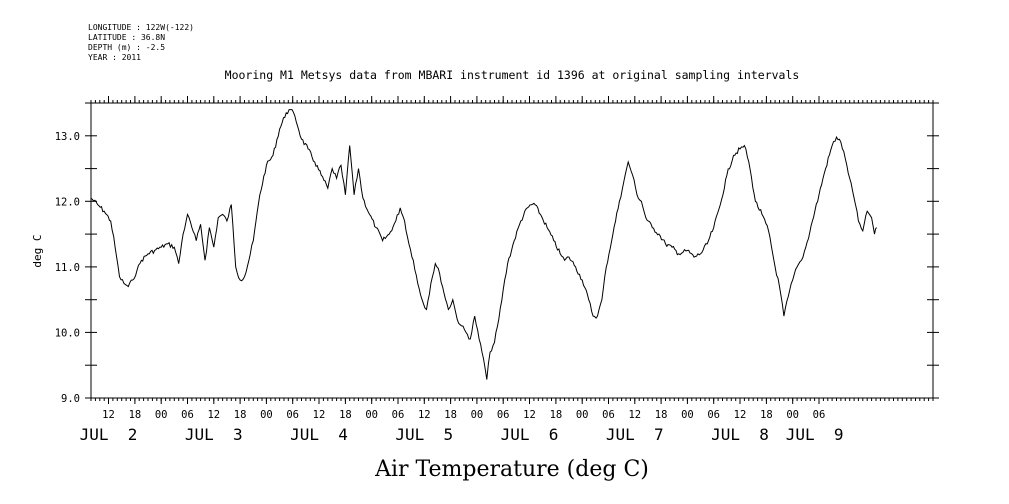  What do you see at coordinates (114, 57) in the screenshot?
I see `year-label: YEAR : 2011` at bounding box center [114, 57].